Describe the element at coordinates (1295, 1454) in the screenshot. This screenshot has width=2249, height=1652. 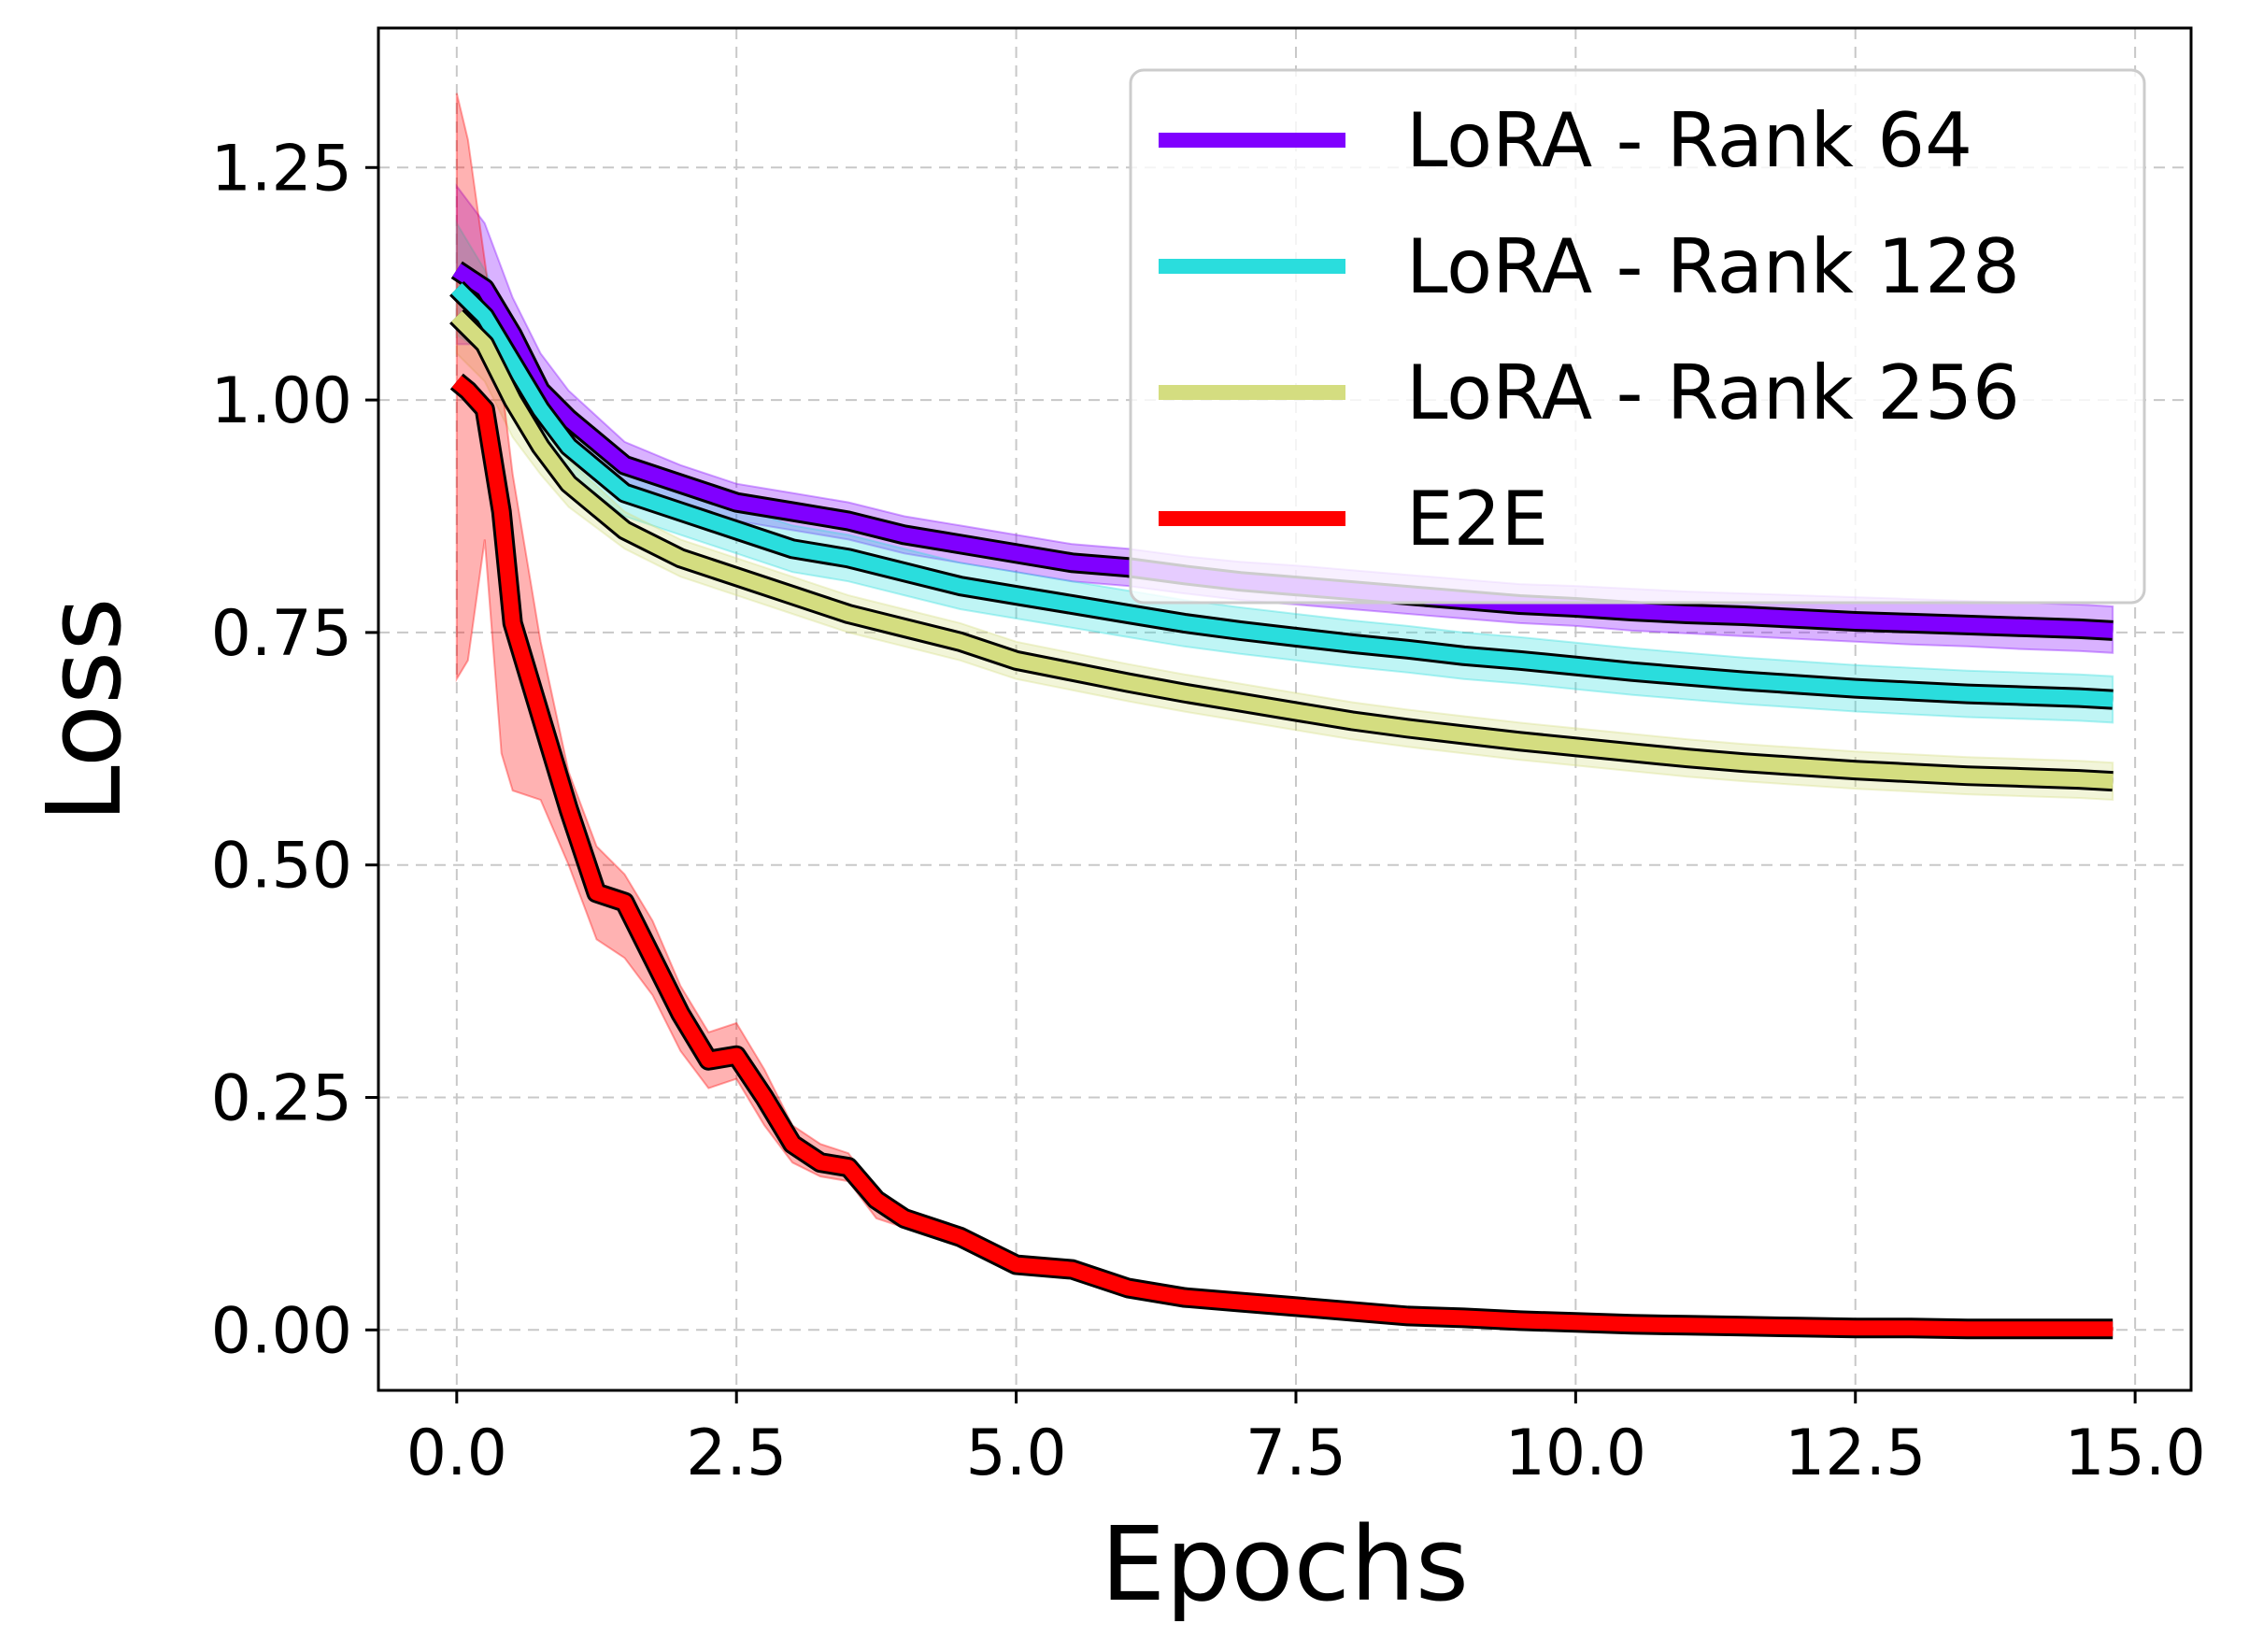
I see `x-tick-label: 7.5` at that location.